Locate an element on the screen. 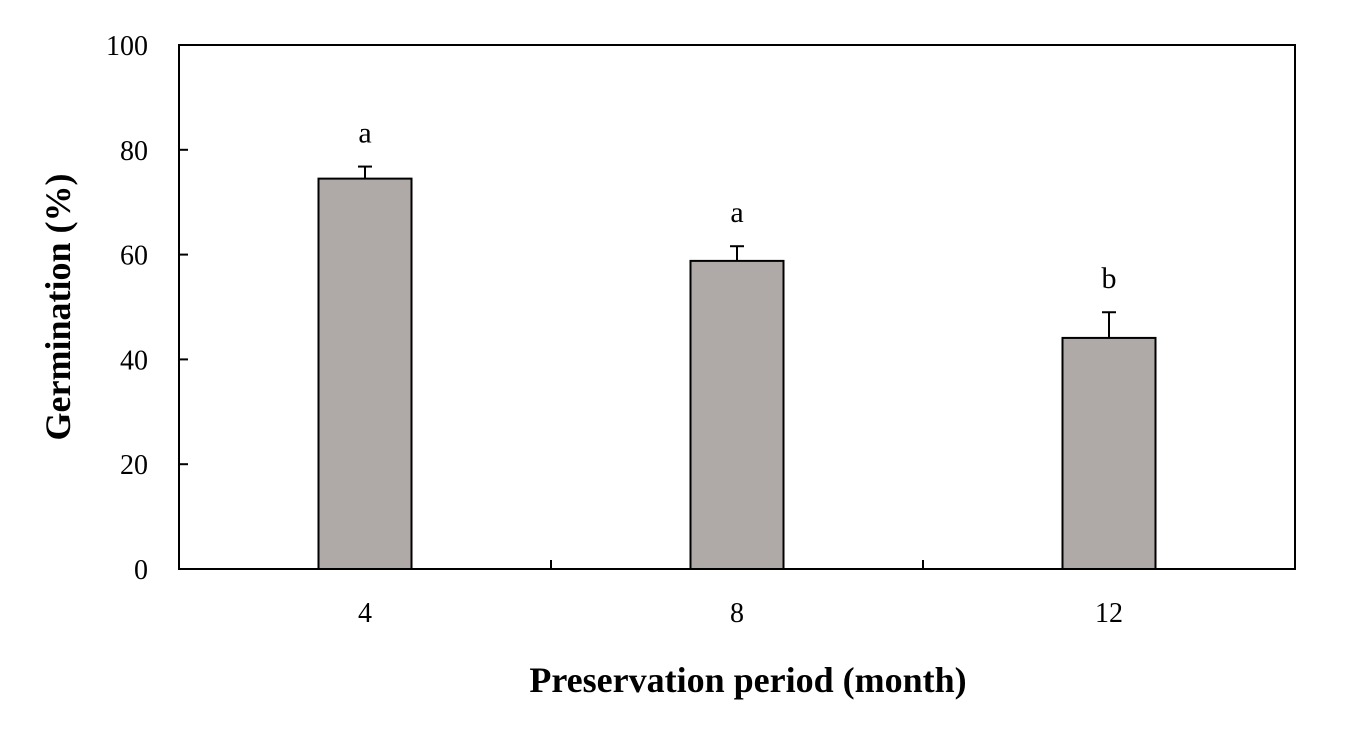 This screenshot has height=744, width=1353. y-tick-label: 40 is located at coordinates (134, 360).